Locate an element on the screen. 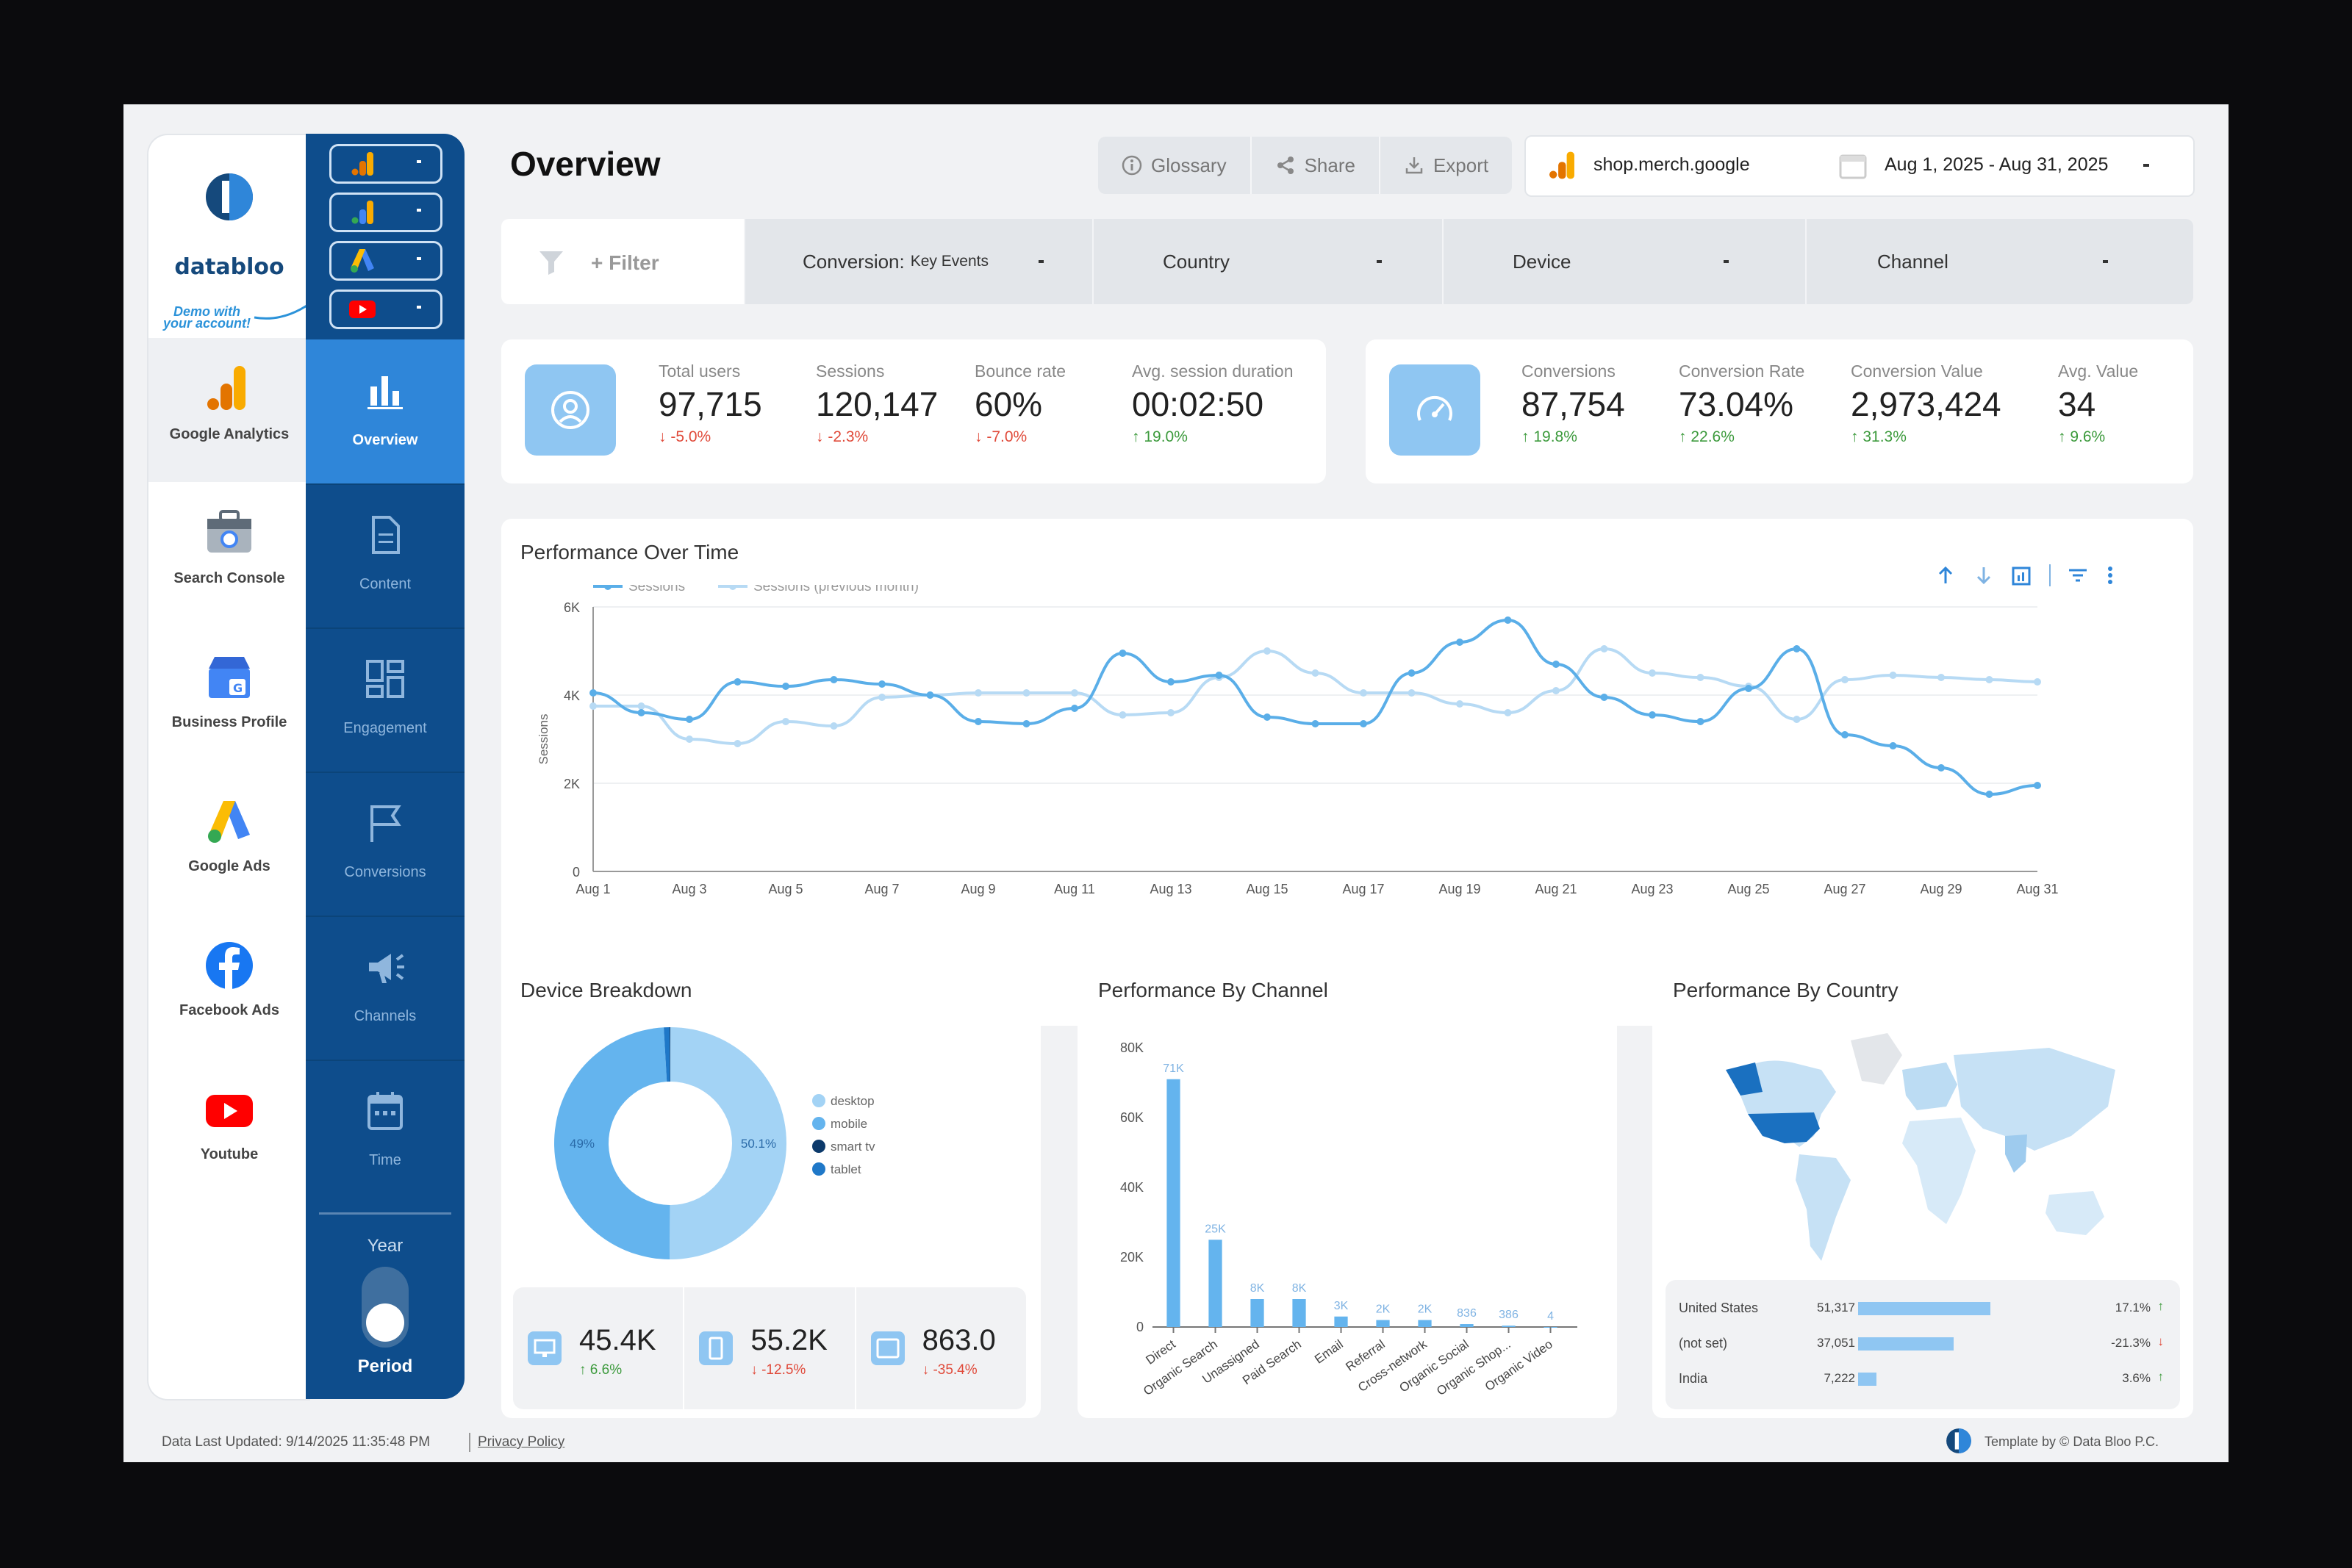 Image resolution: width=2352 pixels, height=1568 pixels. legend-label: Sessions (previous month) is located at coordinates (836, 589).